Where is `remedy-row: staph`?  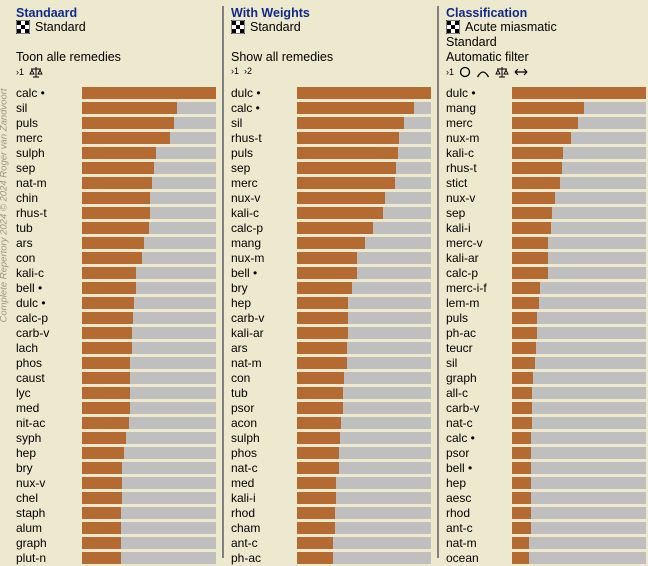
remedy-row: staph is located at coordinates (116, 513).